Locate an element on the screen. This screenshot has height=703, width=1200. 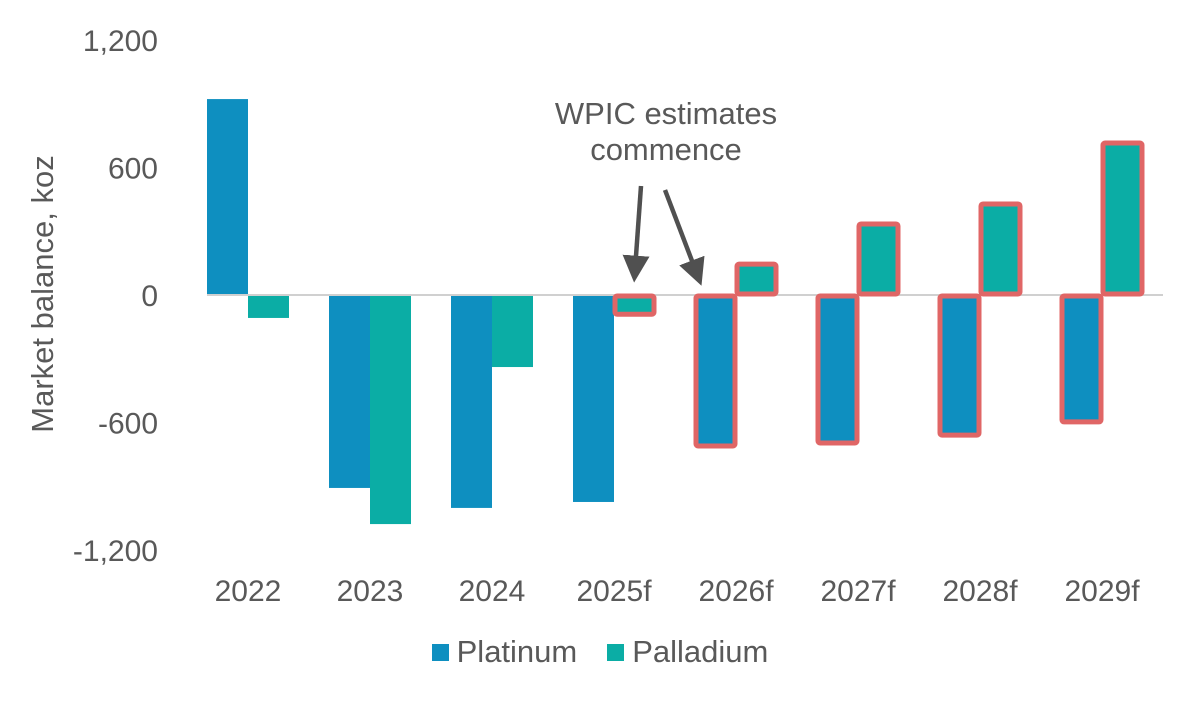
highlight-outline-palladium-2027f is located at coordinates (878, 259).